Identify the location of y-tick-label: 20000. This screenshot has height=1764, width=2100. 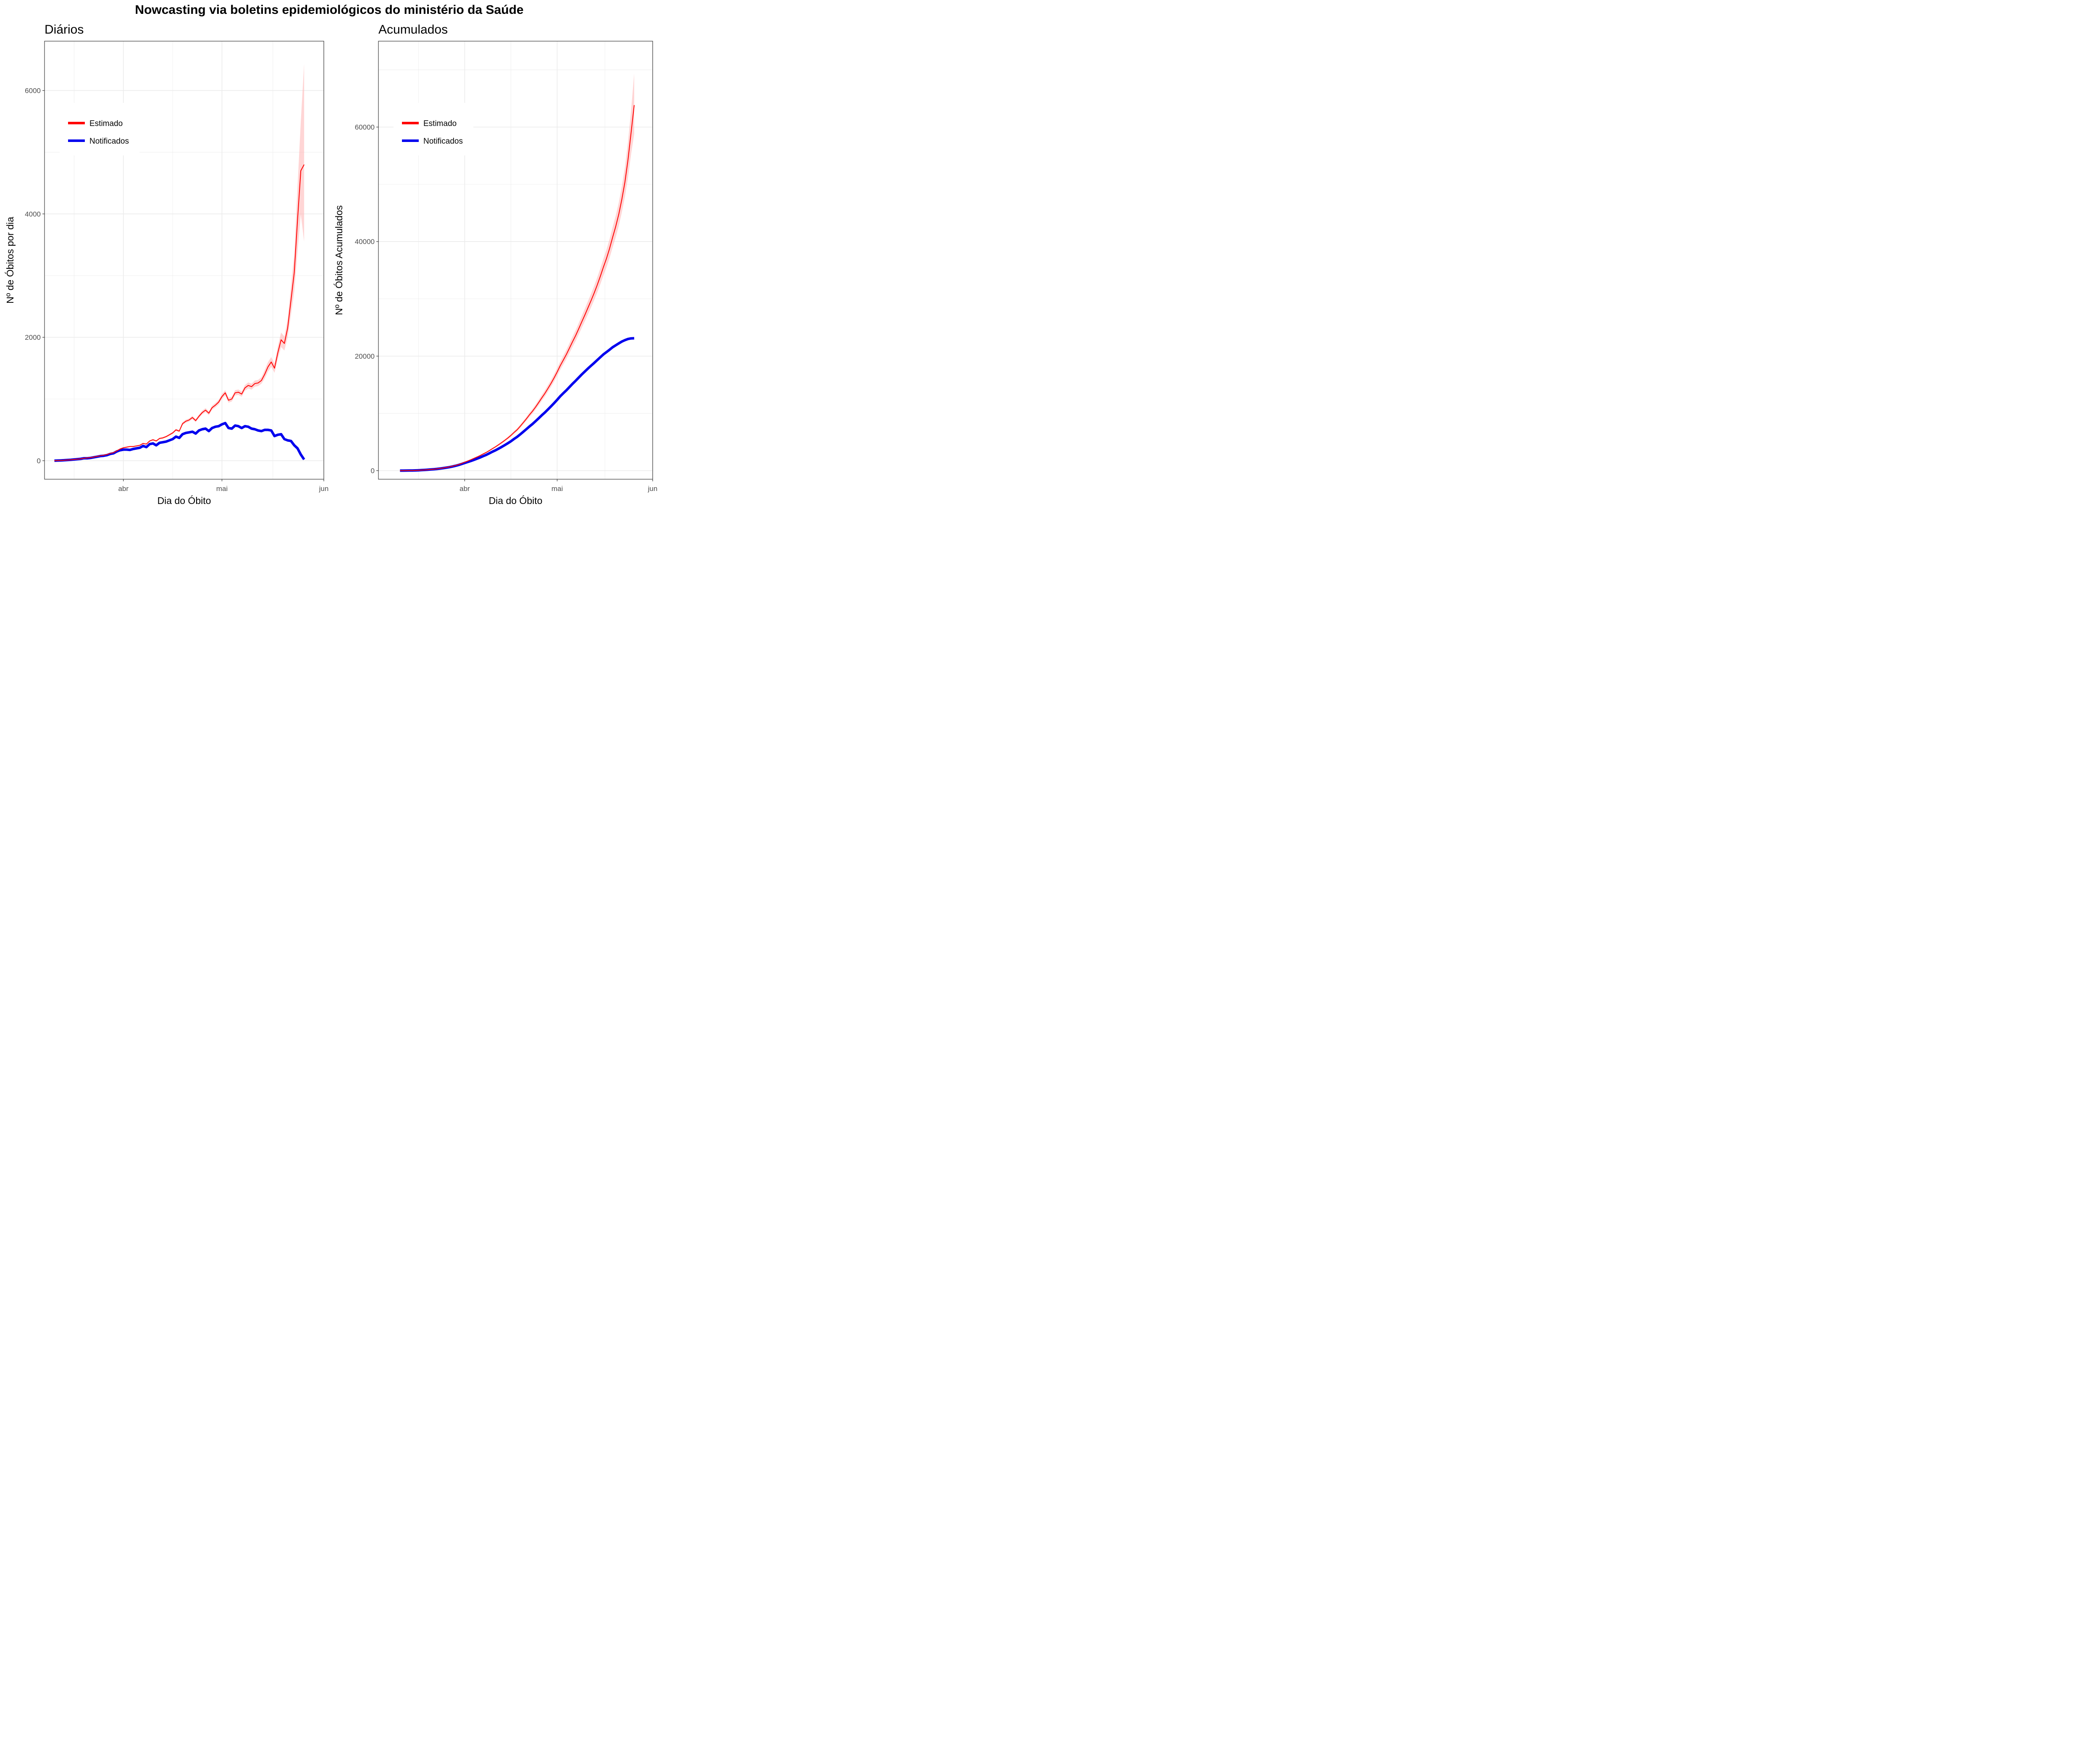
(365, 356).